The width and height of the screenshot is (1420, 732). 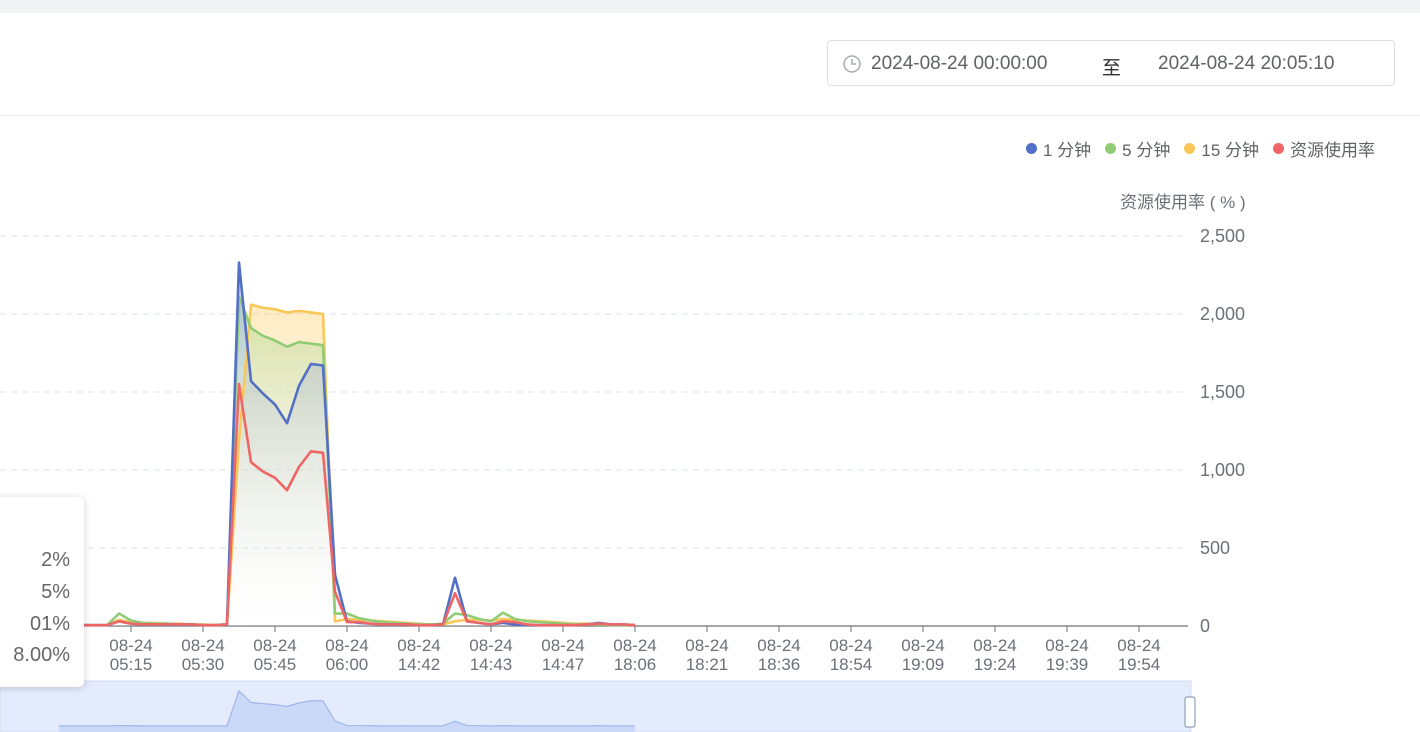 I want to click on tooltip-value-usage: 8.00%, so click(x=41, y=655).